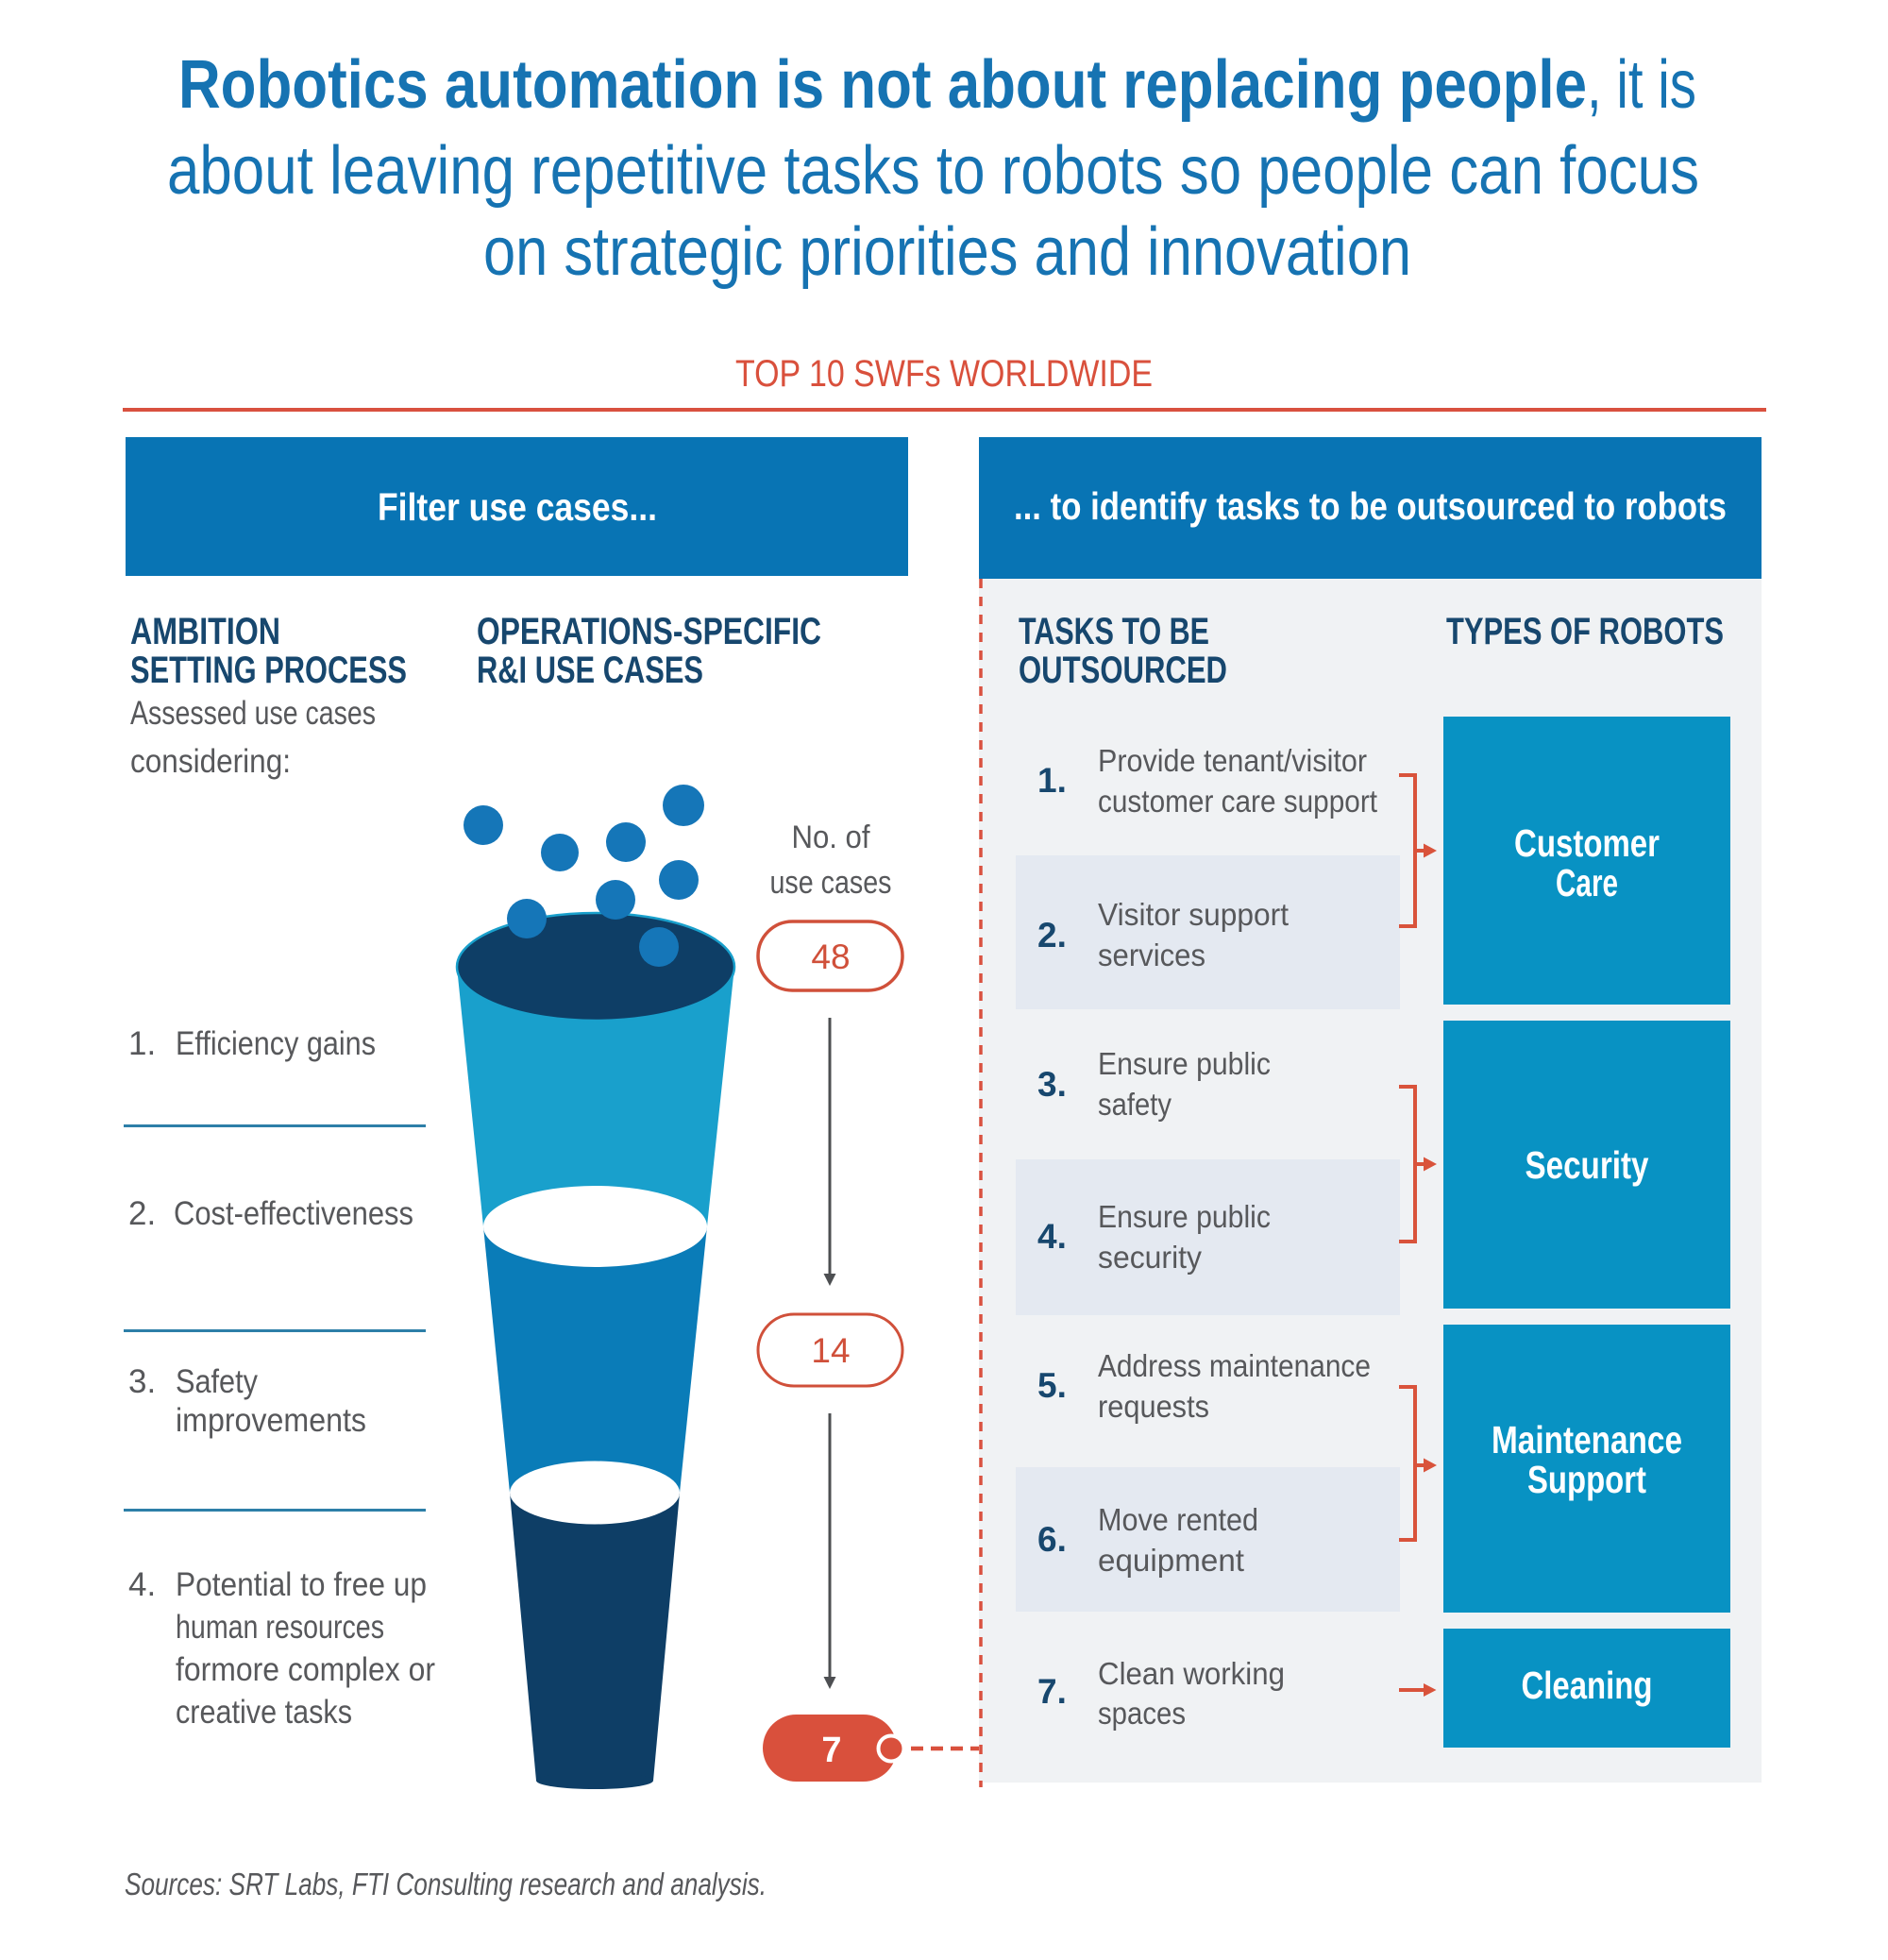  What do you see at coordinates (205, 632) in the screenshot?
I see `svg-text: AMBITION` at bounding box center [205, 632].